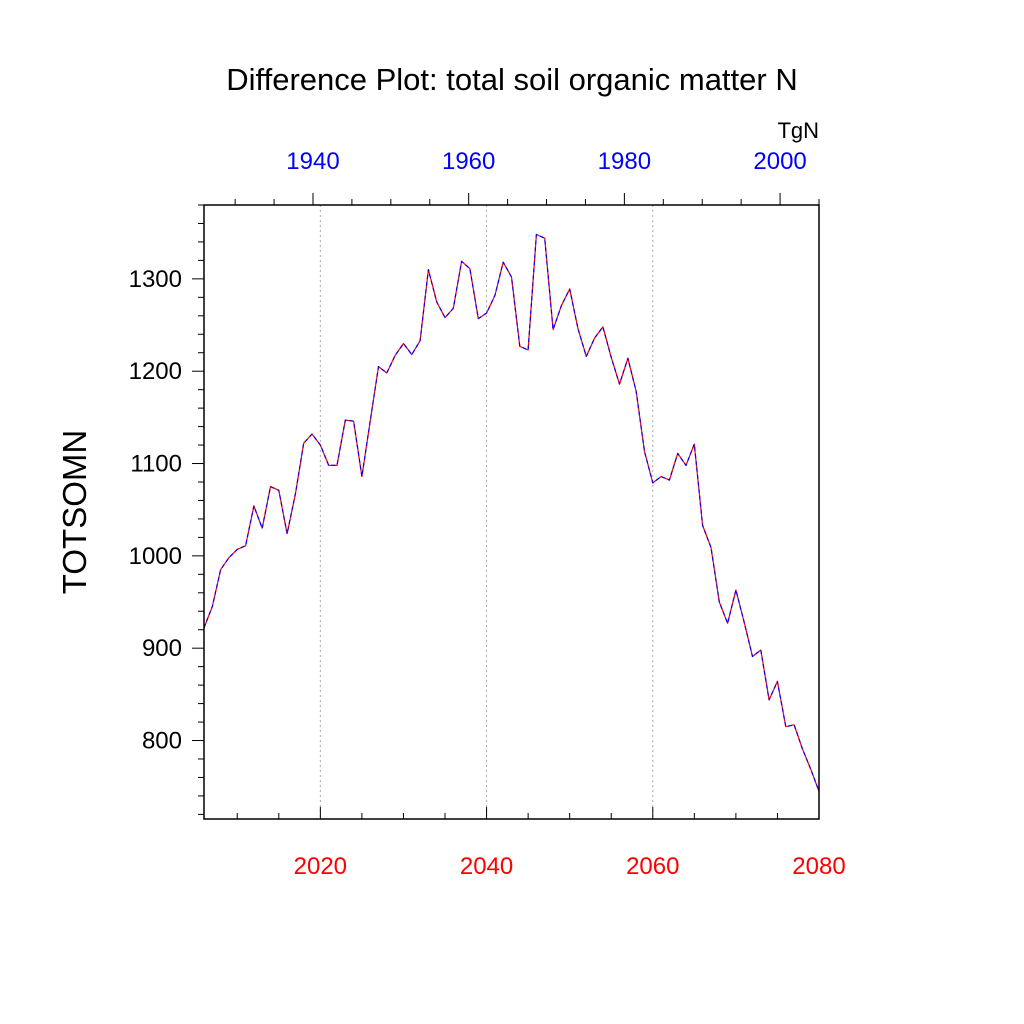  I want to click on y-axis-label: TOTSOMN, so click(74, 512).